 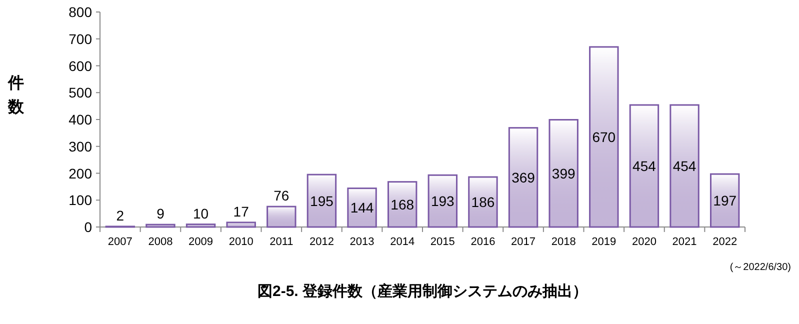 I want to click on data-label: 186, so click(x=483, y=202).